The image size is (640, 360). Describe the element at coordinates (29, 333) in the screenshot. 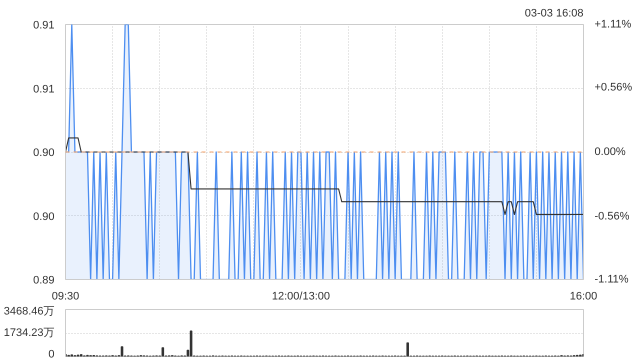

I see `y-tick-label: 1734.23万` at that location.